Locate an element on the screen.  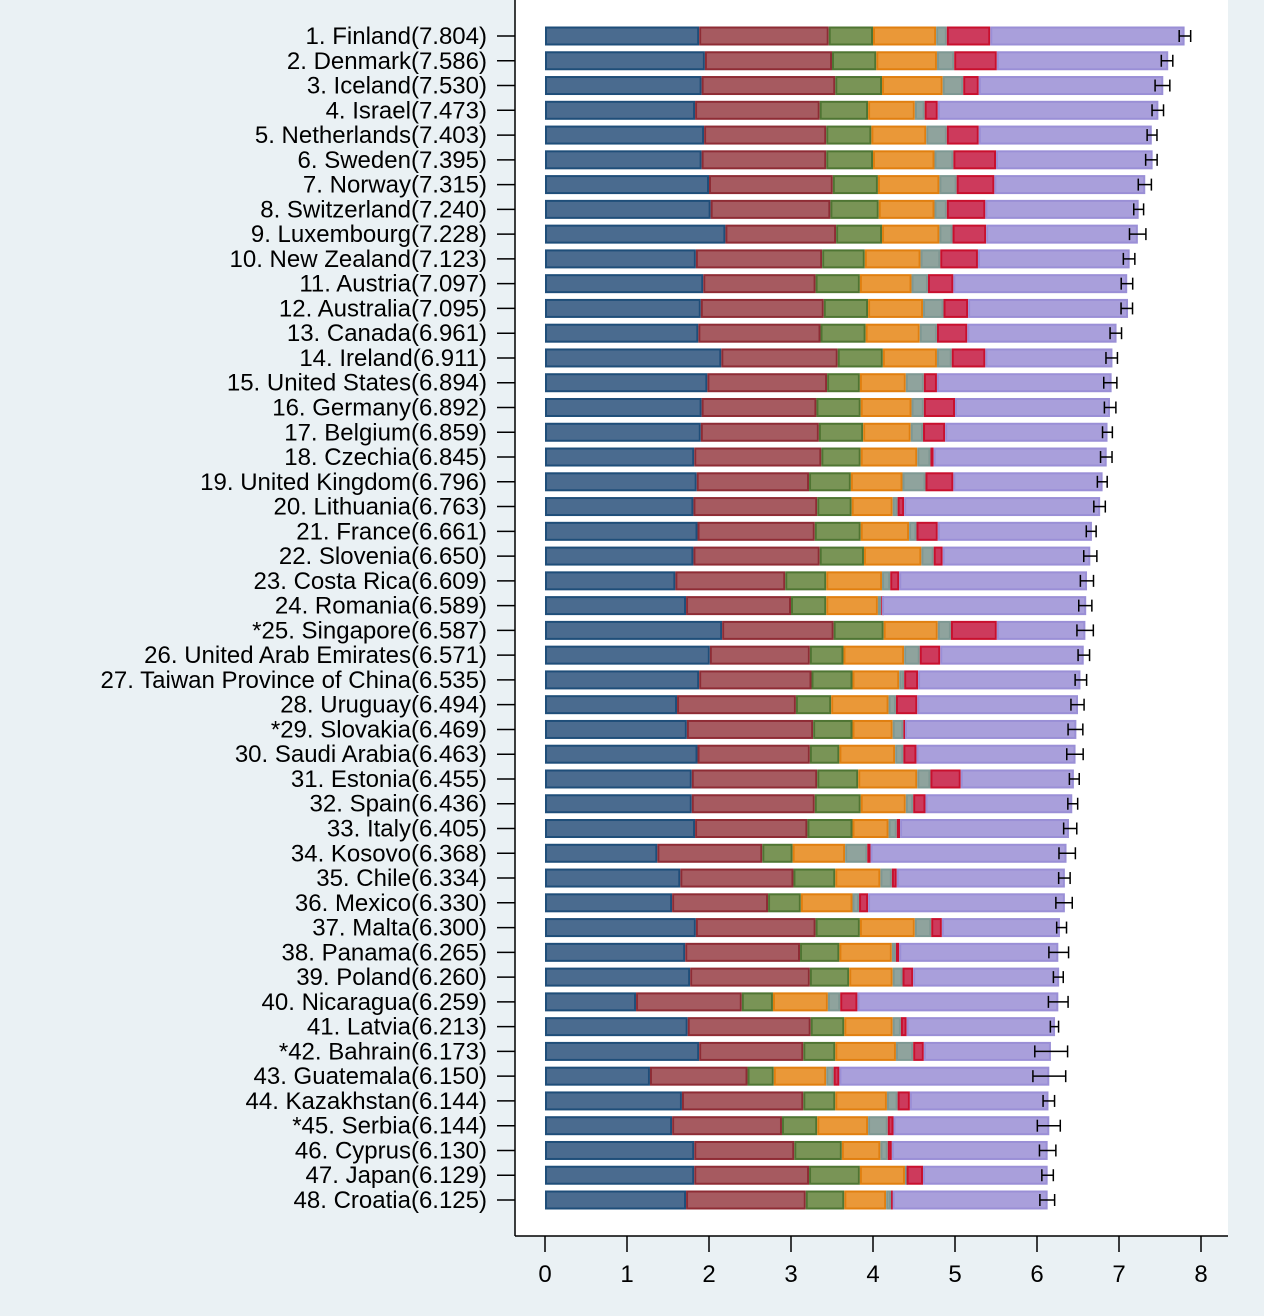
y-tick-label: 6. Sweden(7.395) is located at coordinates (392, 160).